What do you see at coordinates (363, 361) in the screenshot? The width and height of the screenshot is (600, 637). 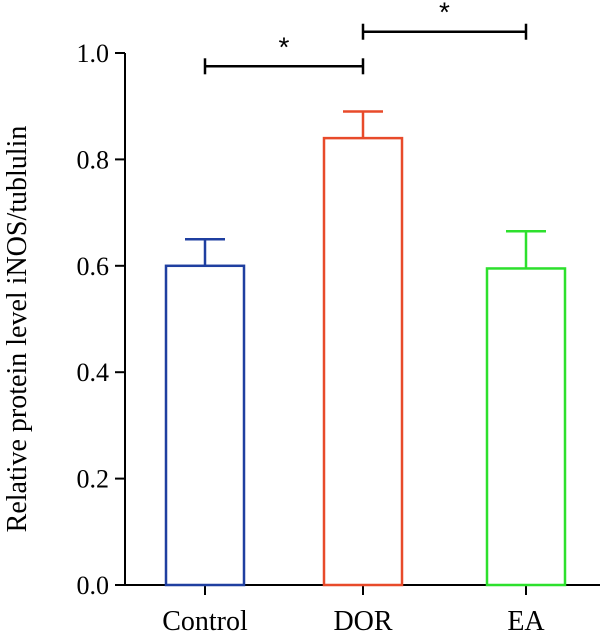 I see `bar-dor` at bounding box center [363, 361].